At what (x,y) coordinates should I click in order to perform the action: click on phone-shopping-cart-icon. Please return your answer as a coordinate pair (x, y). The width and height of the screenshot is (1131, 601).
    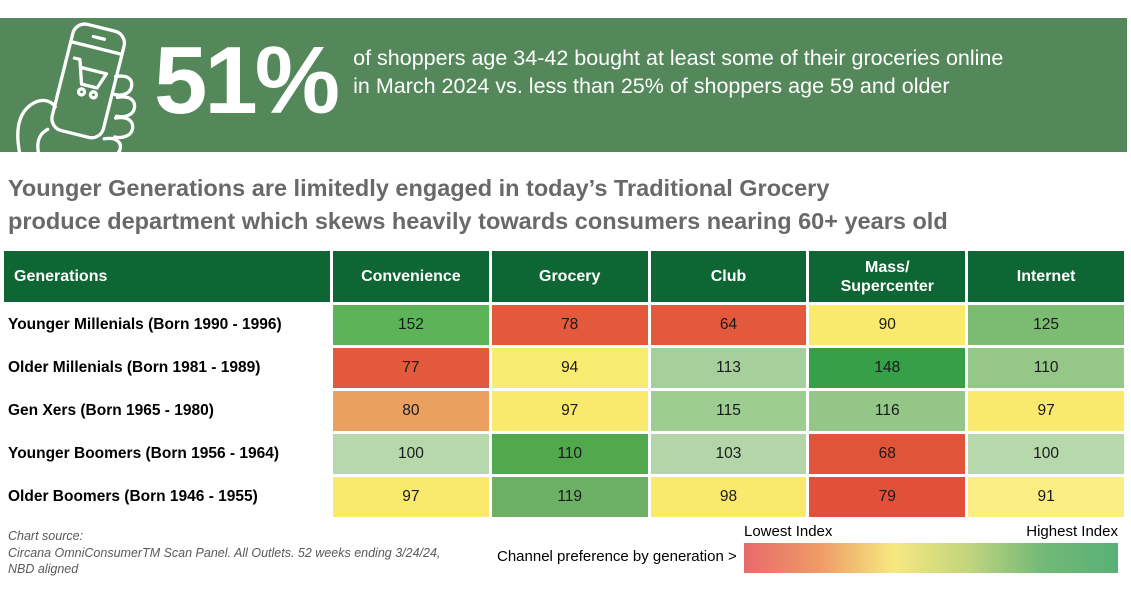
    Looking at the image, I should click on (74, 85).